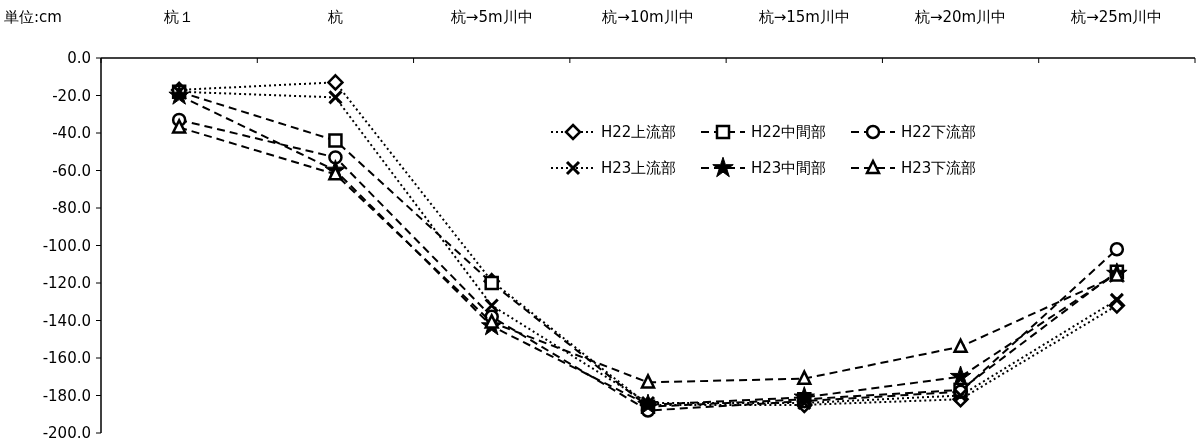  Describe the element at coordinates (66, 320) in the screenshot. I see `y-tick-label: -140.0` at that location.